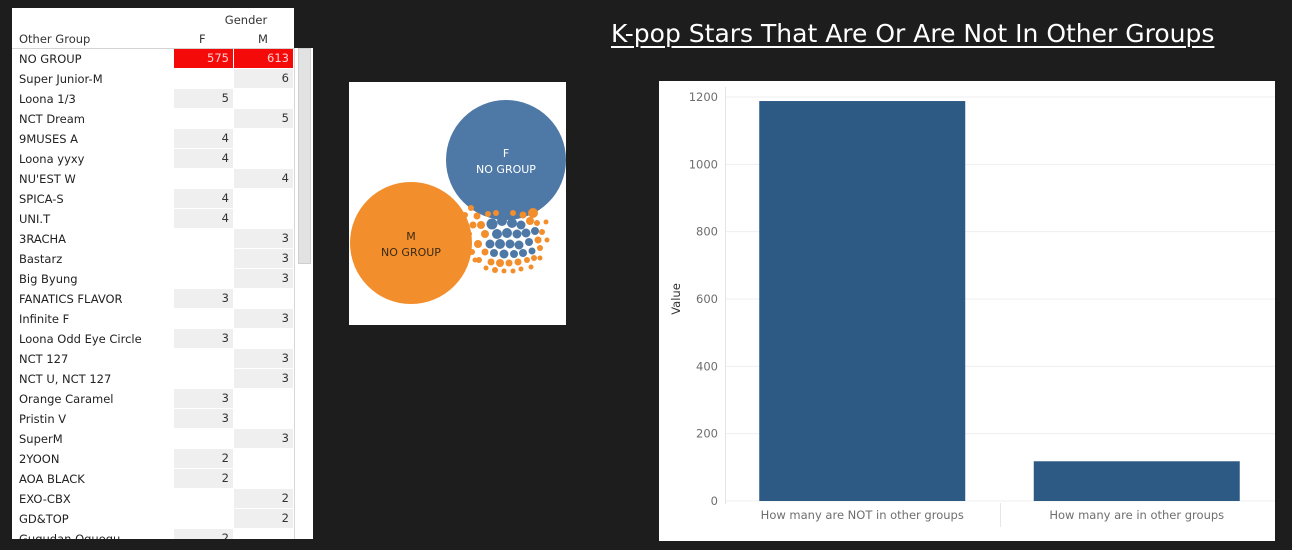 This screenshot has width=1292, height=550. What do you see at coordinates (153, 279) in the screenshot?
I see `table-row: Big Byung 3` at bounding box center [153, 279].